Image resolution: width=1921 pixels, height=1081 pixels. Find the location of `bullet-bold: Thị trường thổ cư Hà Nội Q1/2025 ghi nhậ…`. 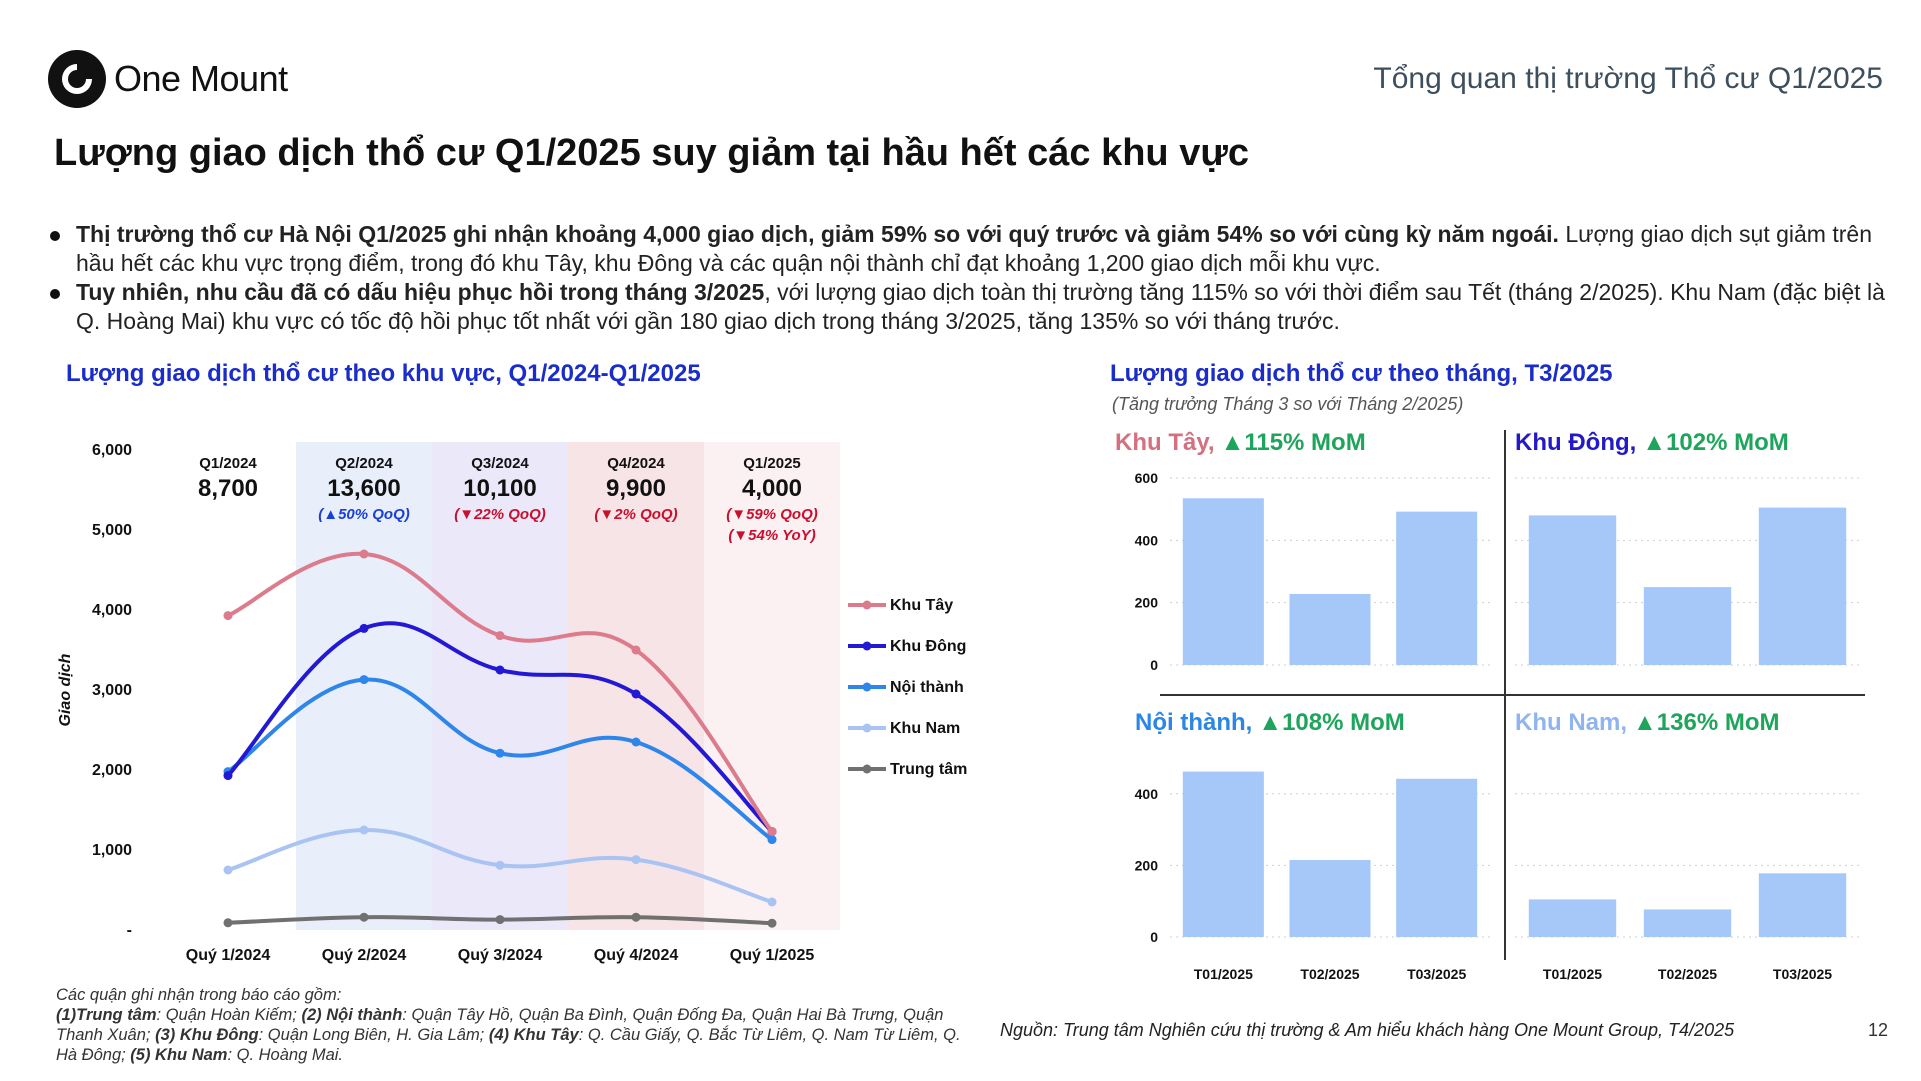

bullet-bold: Thị trường thổ cư Hà Nội Q1/2025 ghi nhậ… is located at coordinates (817, 234).